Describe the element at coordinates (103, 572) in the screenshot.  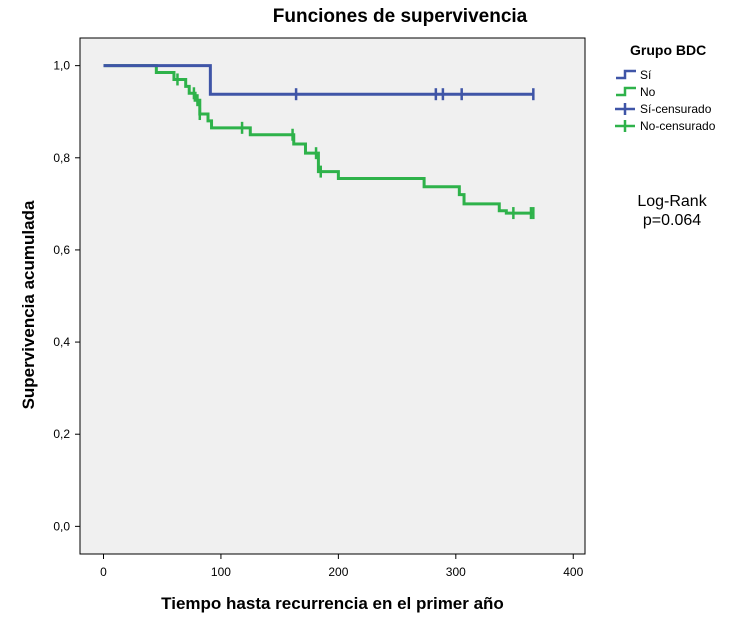
I see `x-tick-label: 0` at that location.